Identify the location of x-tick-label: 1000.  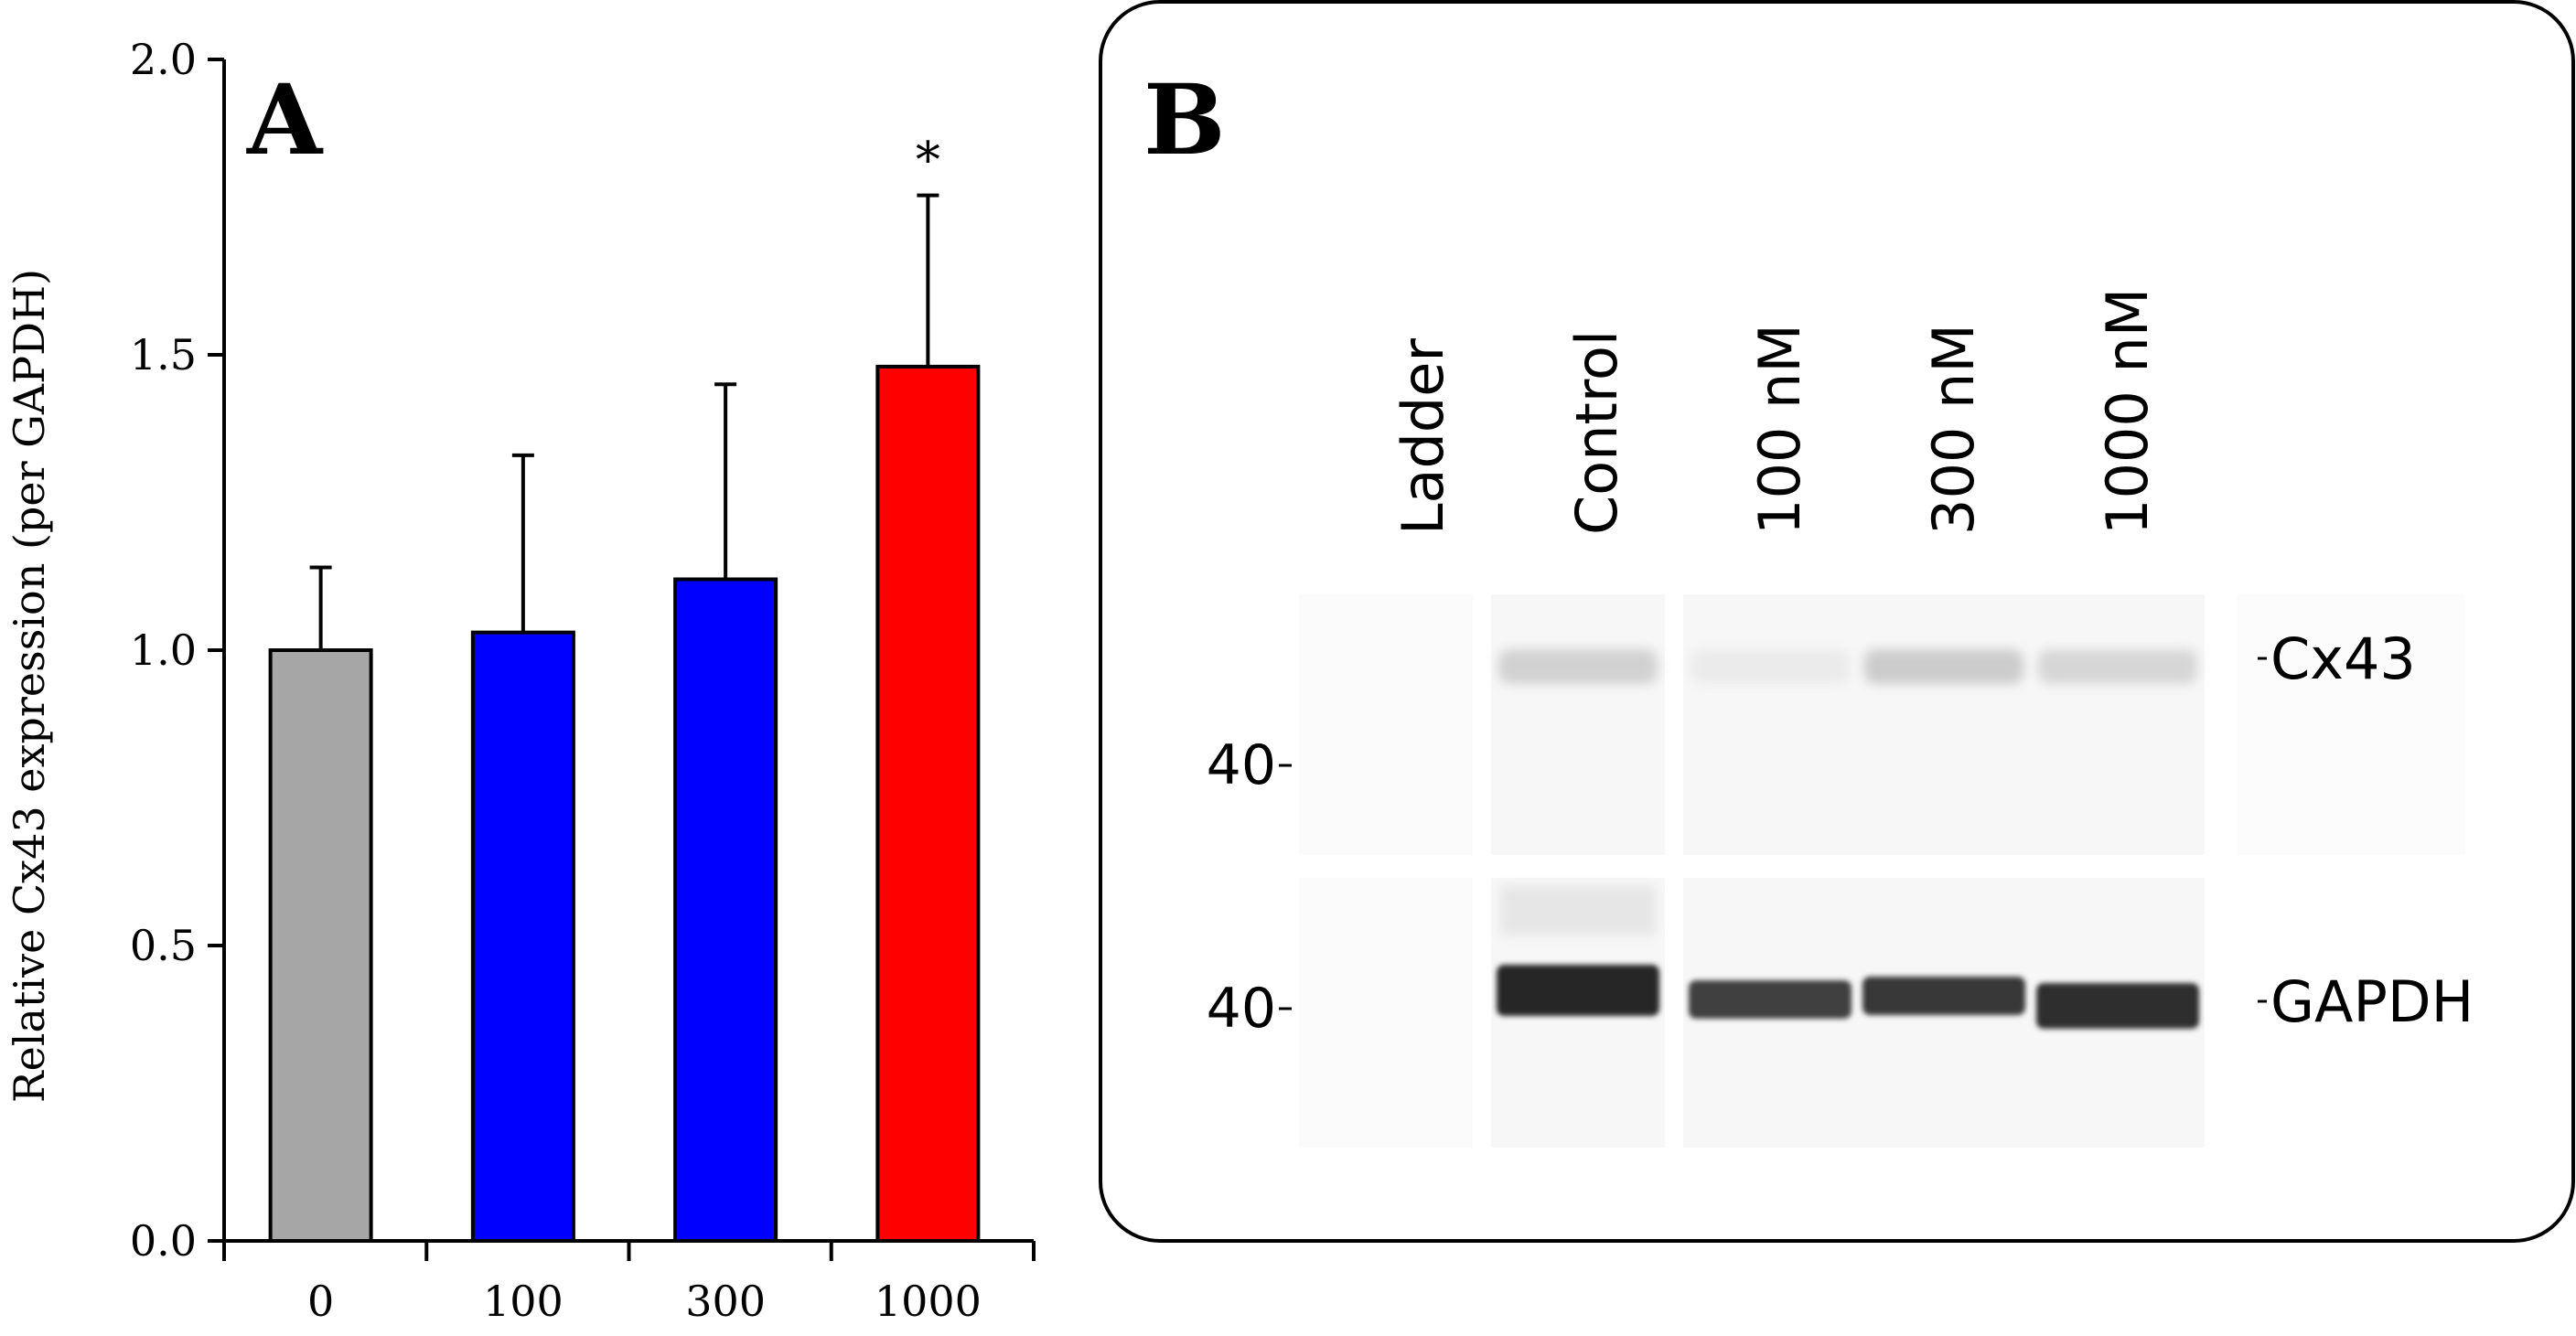
(929, 1301).